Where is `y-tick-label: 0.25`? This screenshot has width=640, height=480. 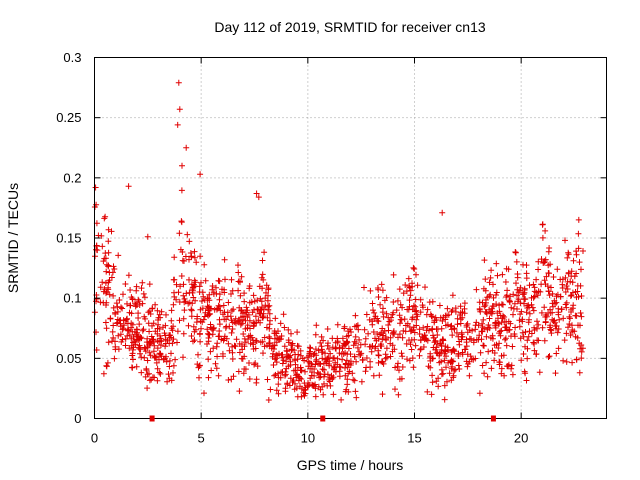 y-tick-label: 0.25 is located at coordinates (68, 117).